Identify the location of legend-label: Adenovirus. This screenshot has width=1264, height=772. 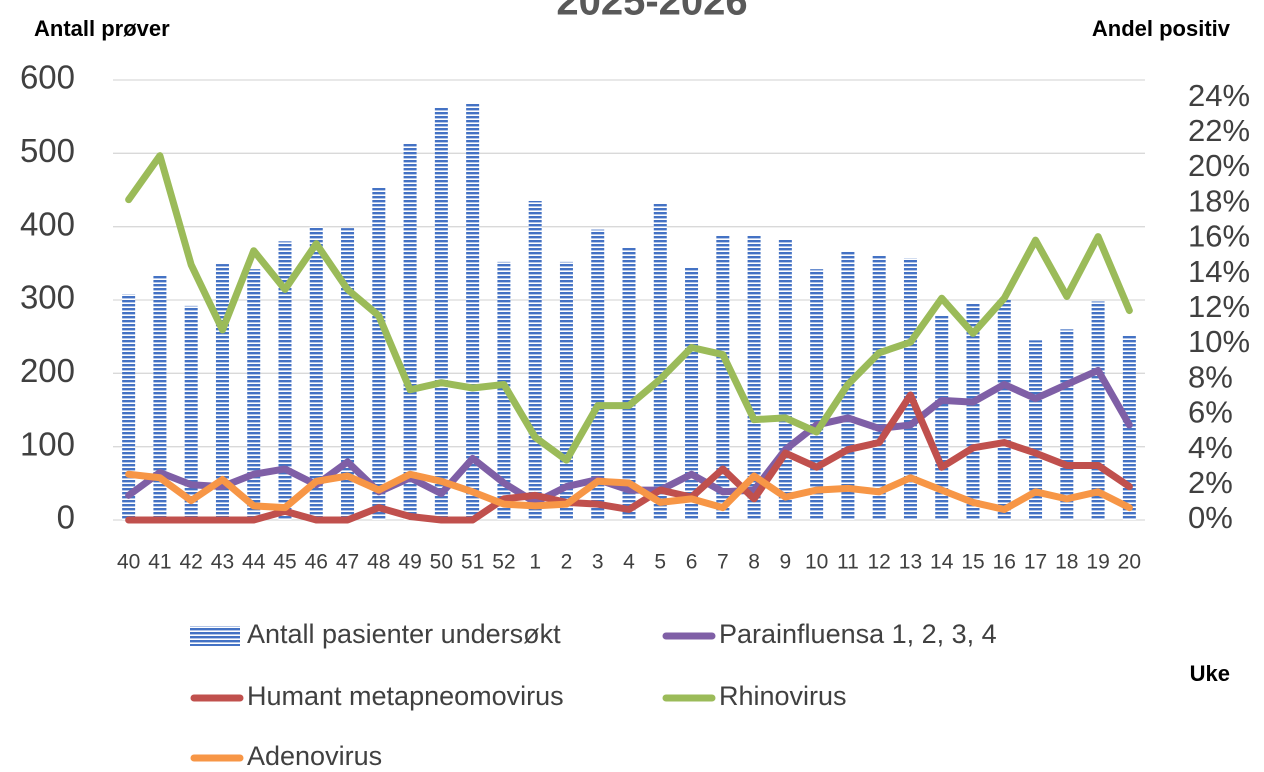
(314, 756).